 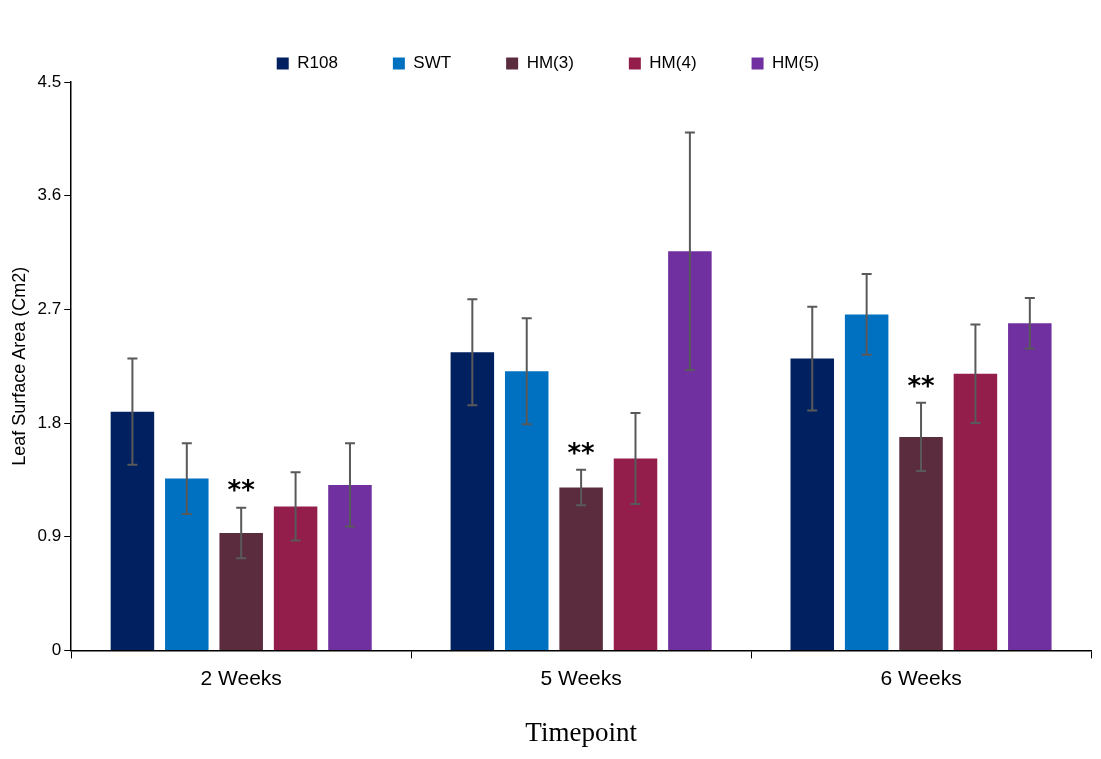 I want to click on x-tick-label: 2 Weeks, so click(x=241, y=677).